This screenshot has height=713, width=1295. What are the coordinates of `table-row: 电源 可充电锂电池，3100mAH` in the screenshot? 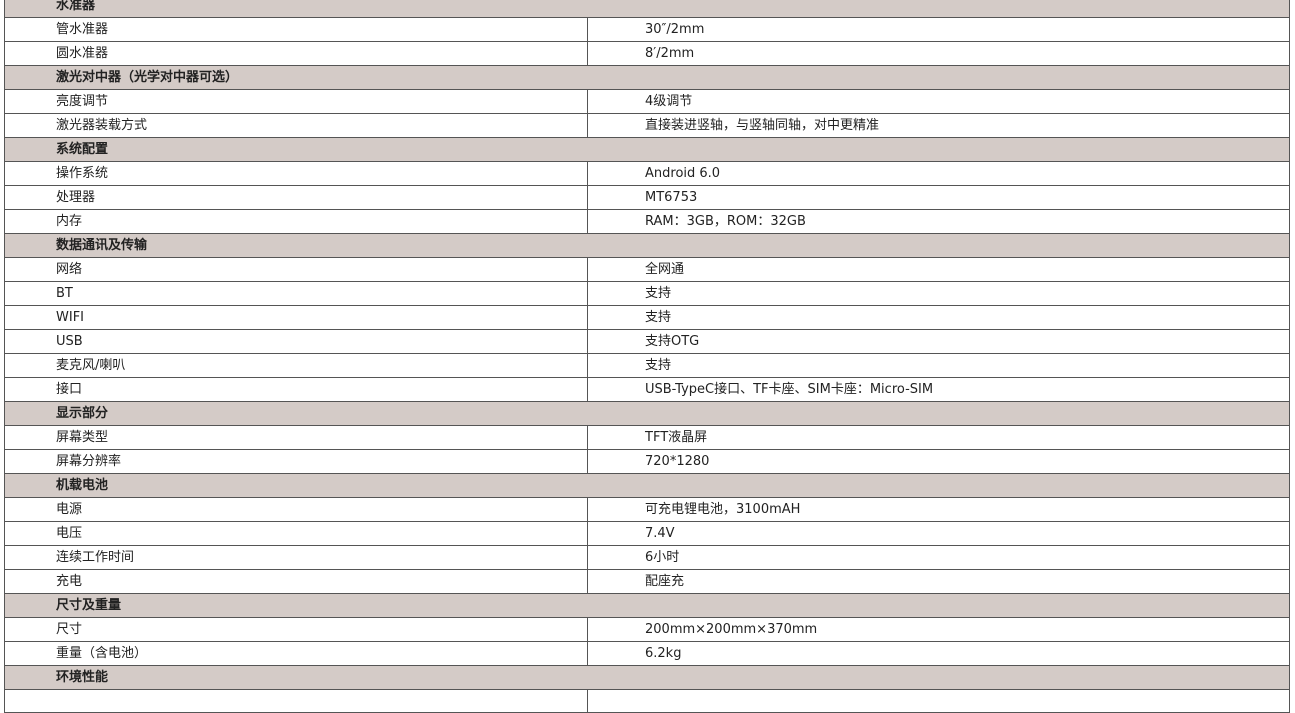 It's located at (647, 509).